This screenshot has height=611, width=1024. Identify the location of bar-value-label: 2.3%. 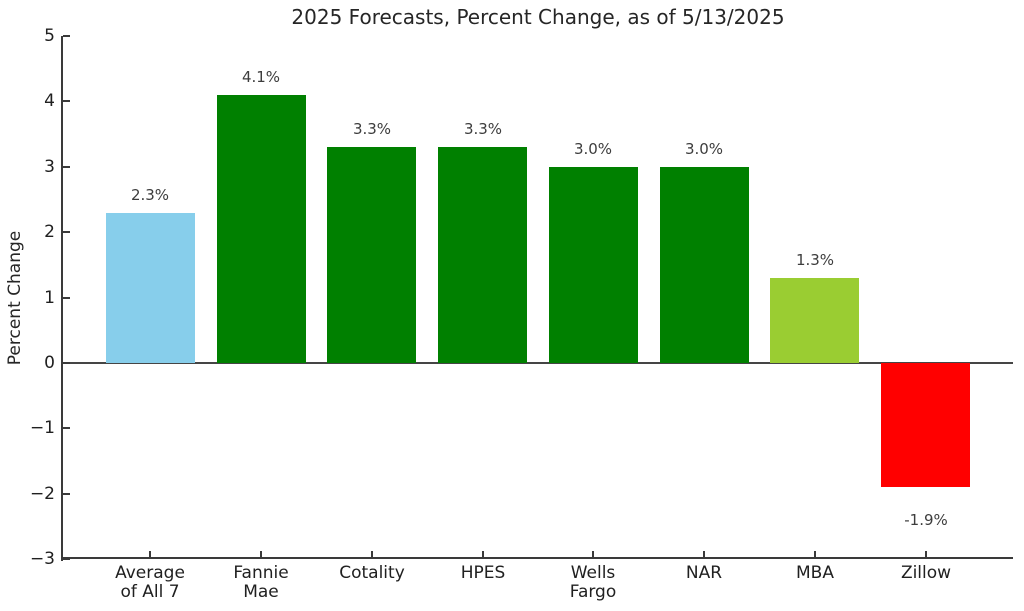
(150, 195).